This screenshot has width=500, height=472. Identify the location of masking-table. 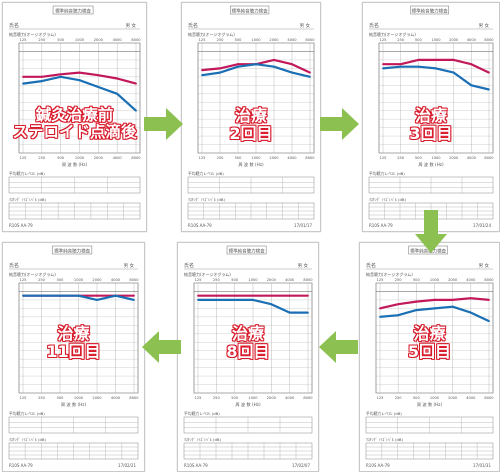
(248, 451).